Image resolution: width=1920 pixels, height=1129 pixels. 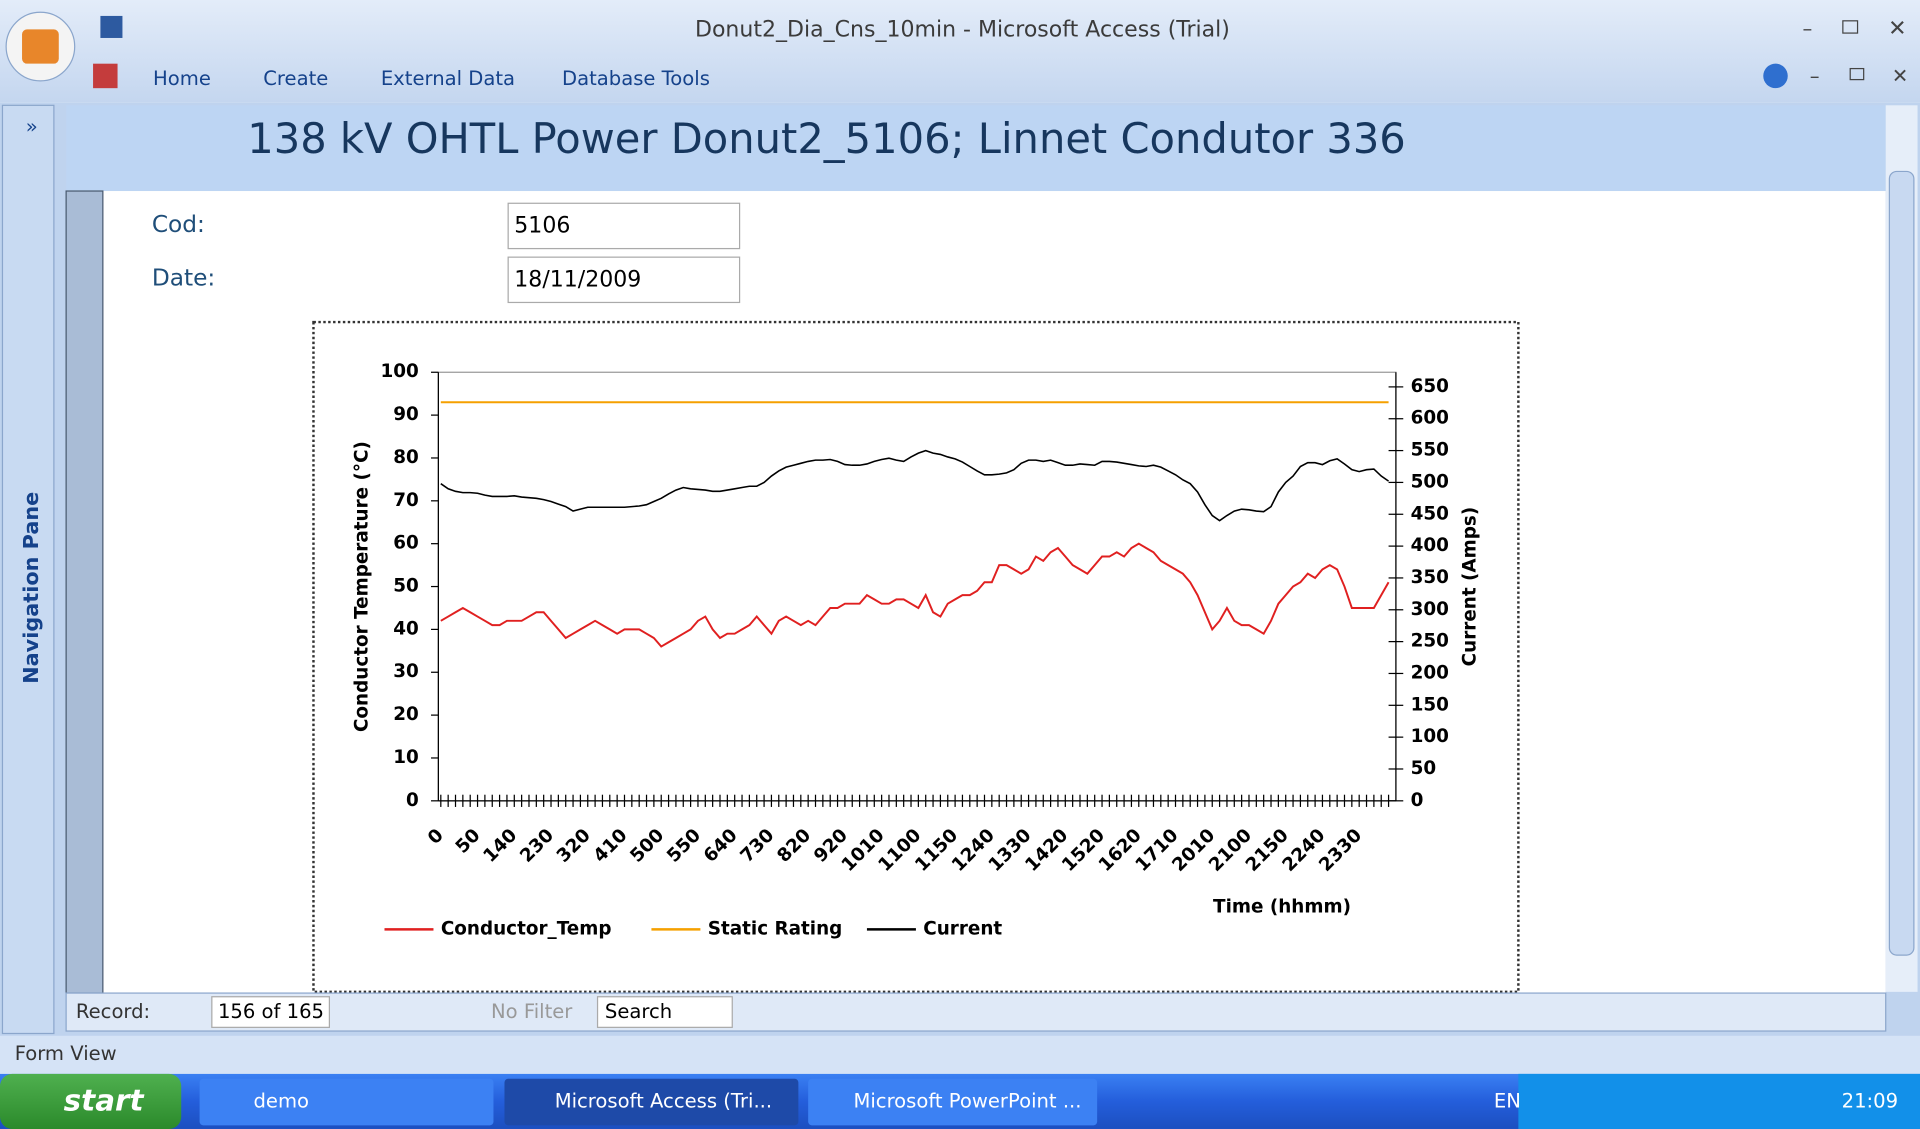 What do you see at coordinates (111, 26) in the screenshot?
I see `save-icon` at bounding box center [111, 26].